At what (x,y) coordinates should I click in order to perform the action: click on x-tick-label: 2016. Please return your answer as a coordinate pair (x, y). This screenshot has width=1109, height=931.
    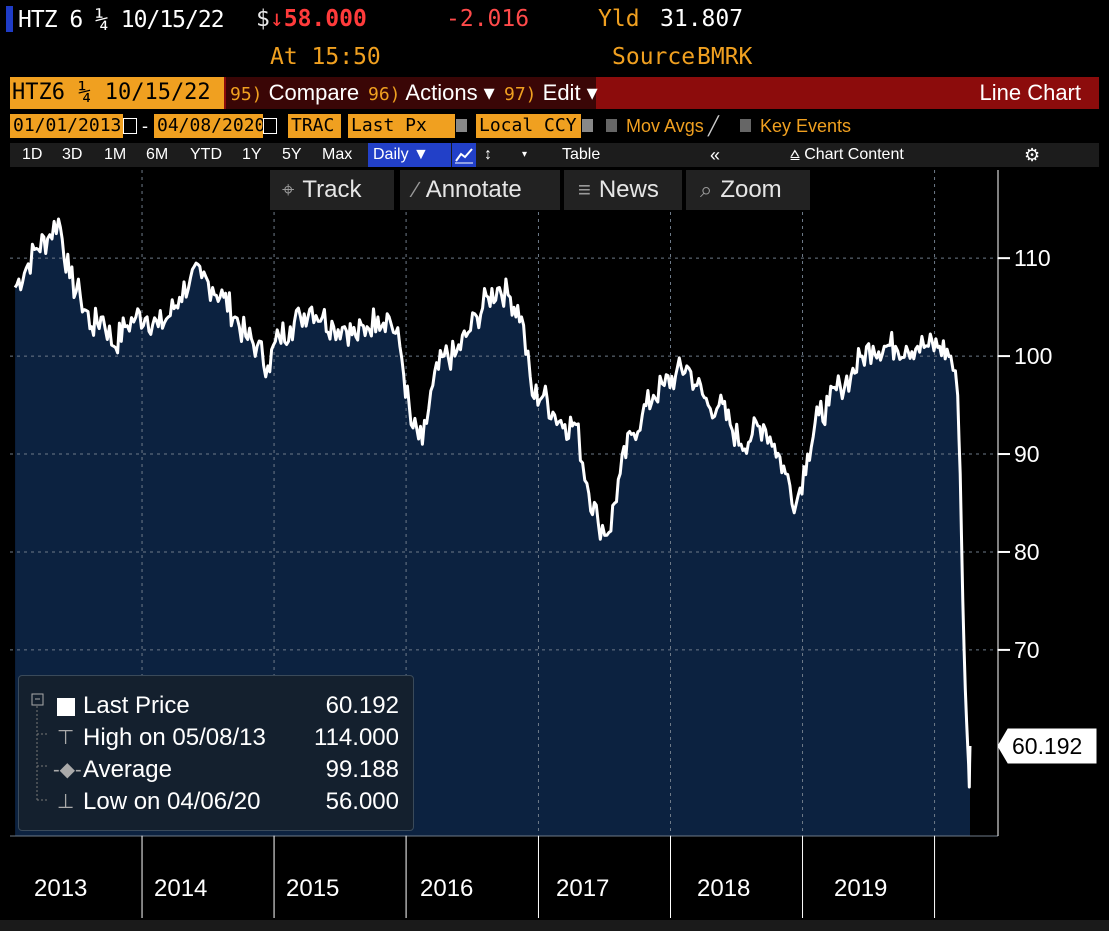
    Looking at the image, I should click on (447, 888).